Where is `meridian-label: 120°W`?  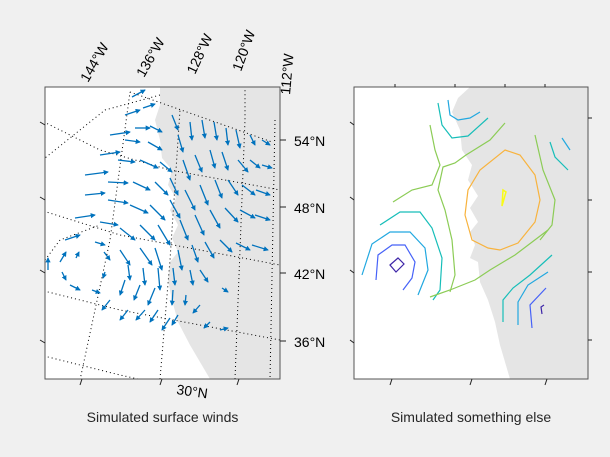
meridian-label: 120°W is located at coordinates (244, 50).